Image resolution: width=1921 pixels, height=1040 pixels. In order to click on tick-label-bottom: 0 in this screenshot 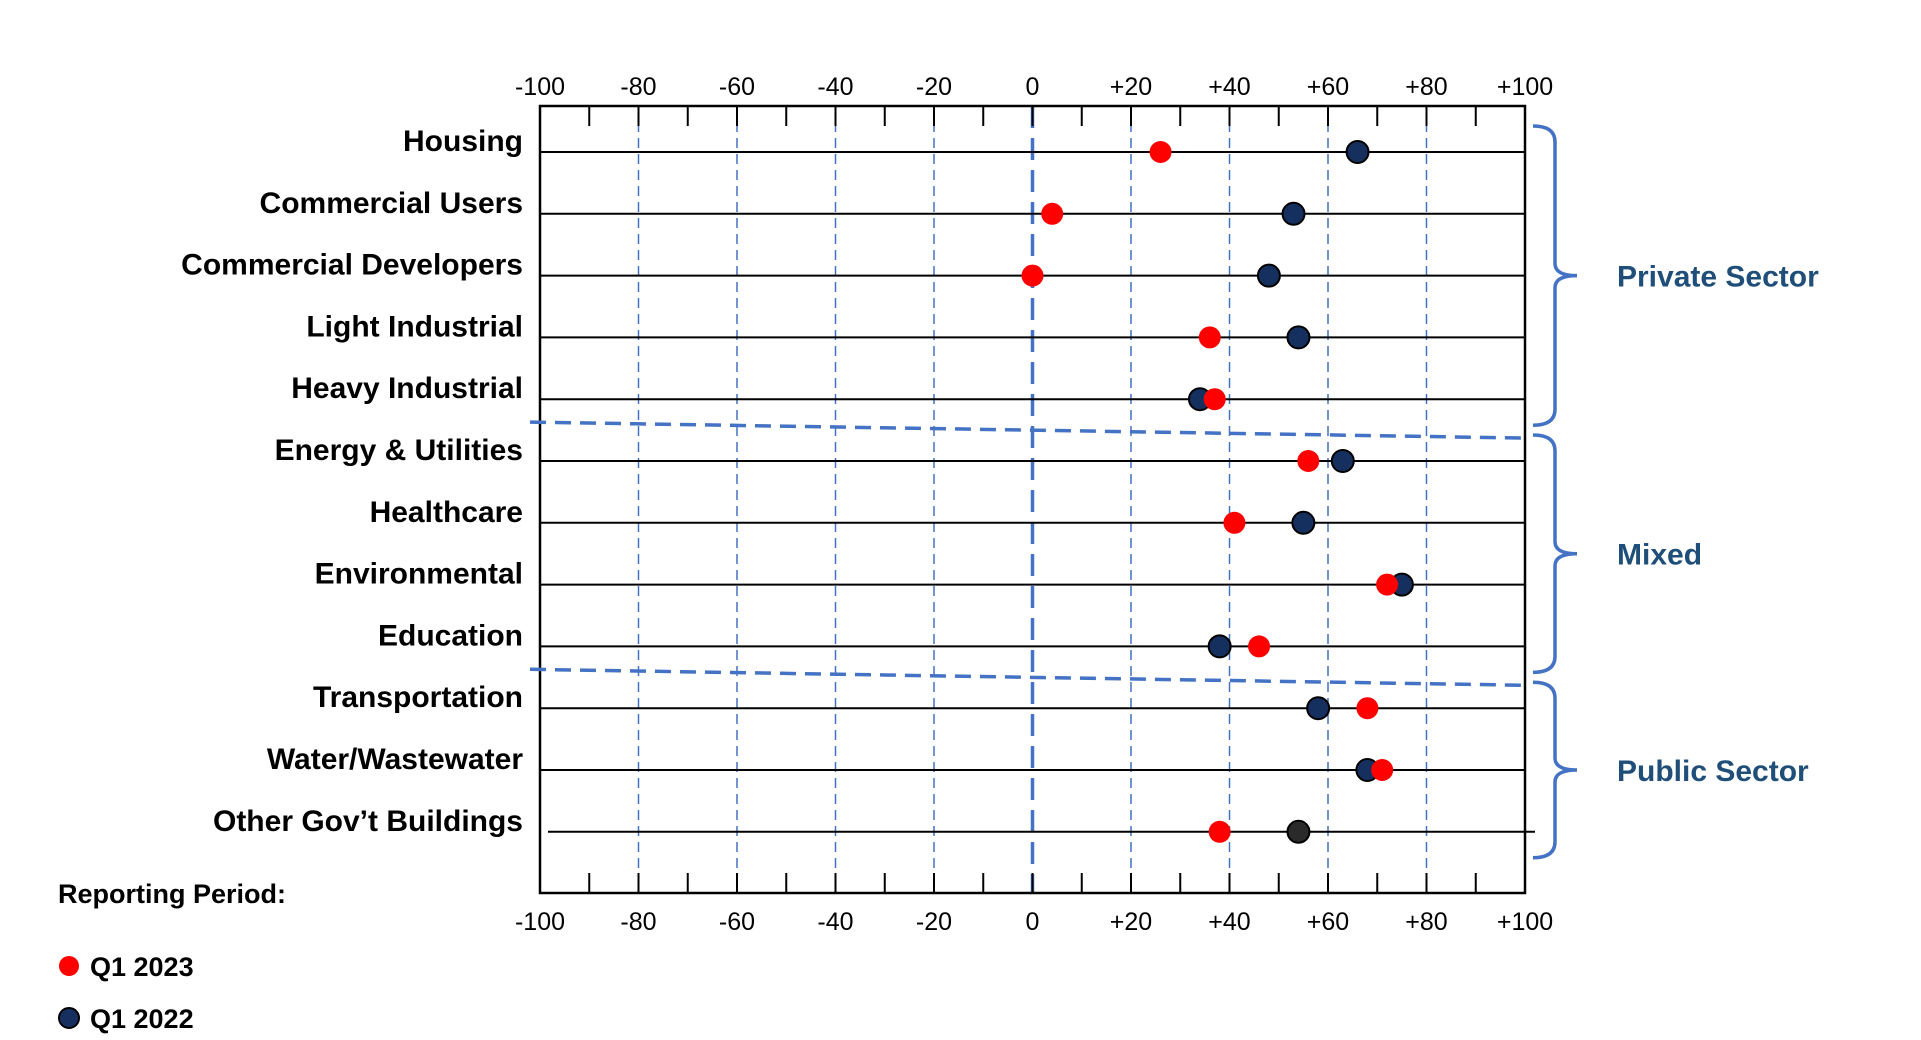, I will do `click(1033, 922)`.